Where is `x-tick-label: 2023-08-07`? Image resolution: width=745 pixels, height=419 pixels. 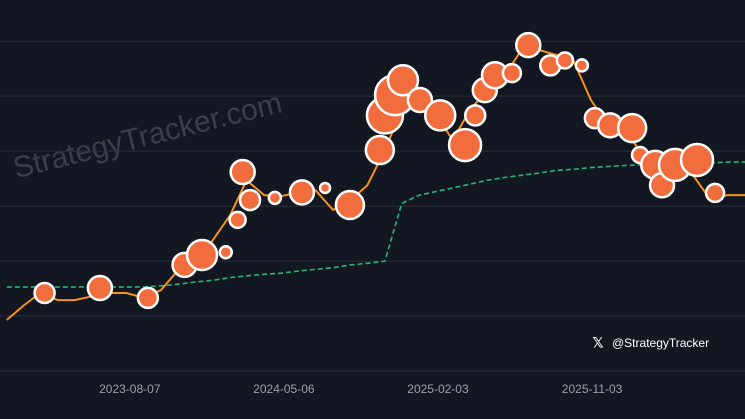 x-tick-label: 2023-08-07 is located at coordinates (130, 389).